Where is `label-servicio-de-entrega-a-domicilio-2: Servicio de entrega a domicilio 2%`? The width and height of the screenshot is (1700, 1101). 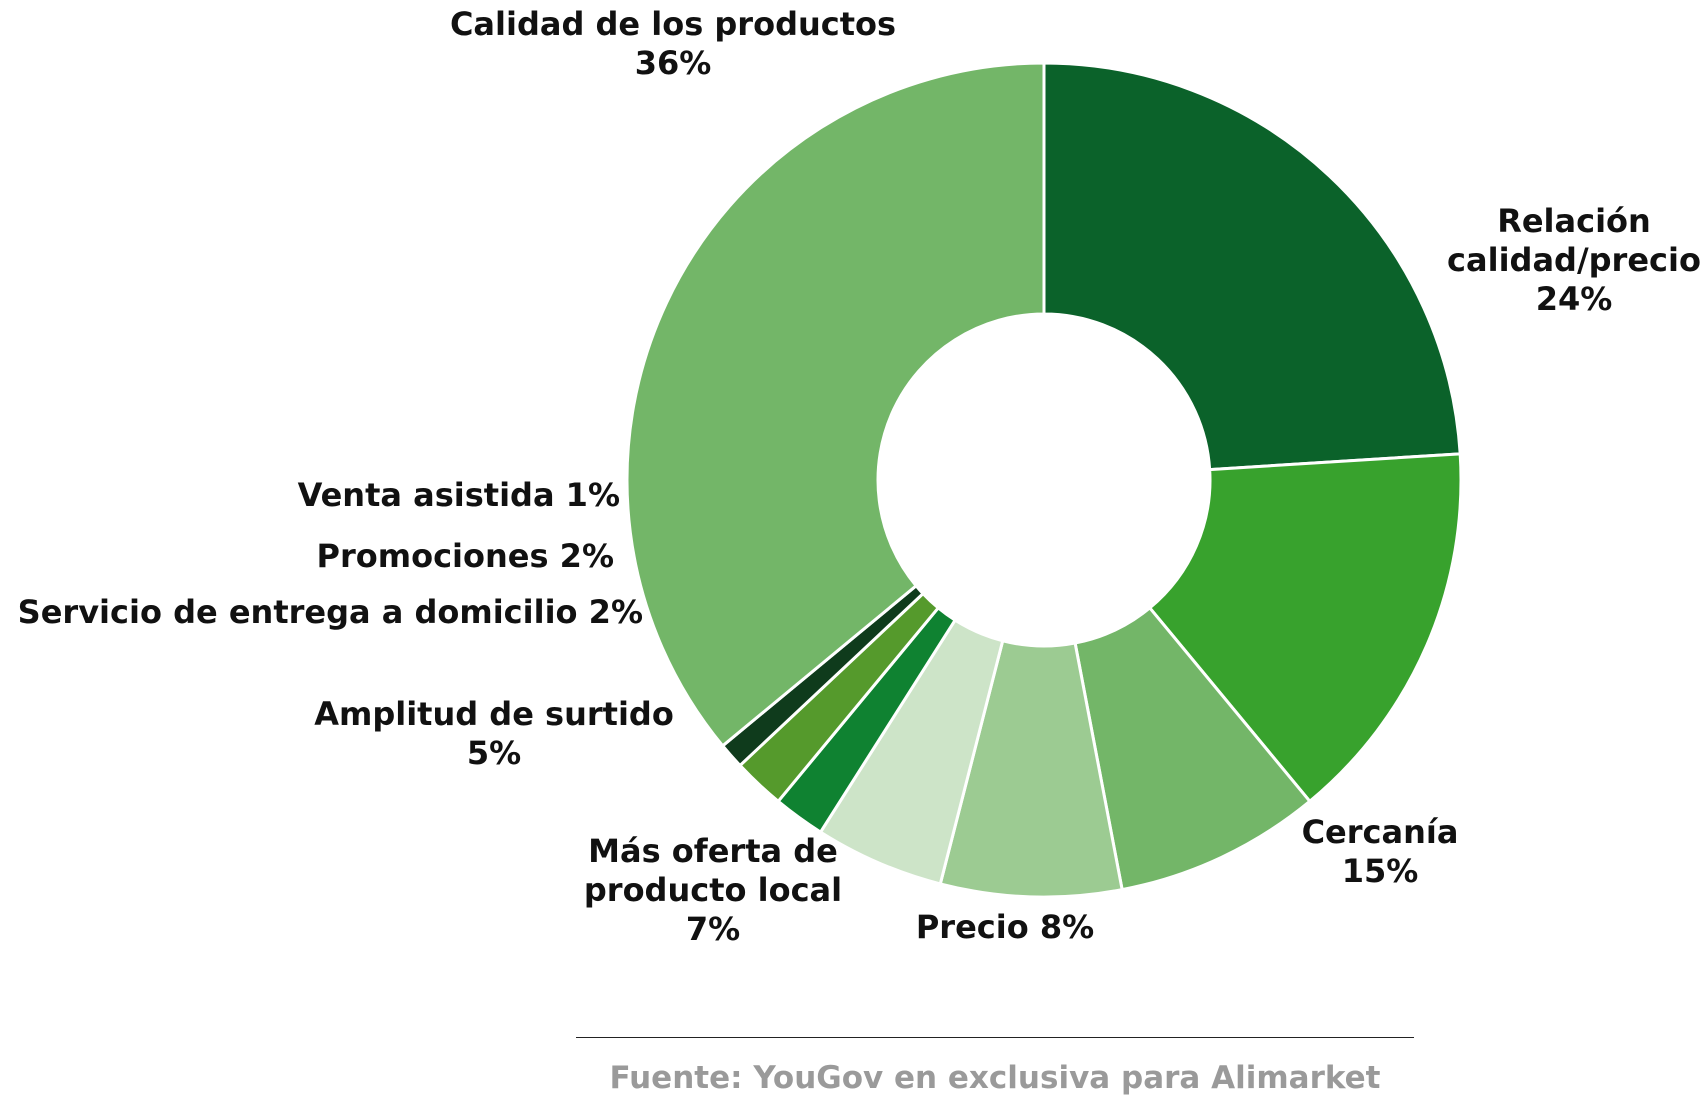
label-servicio-de-entrega-a-domicilio-2: Servicio de entrega a domicilio 2% is located at coordinates (330, 612).